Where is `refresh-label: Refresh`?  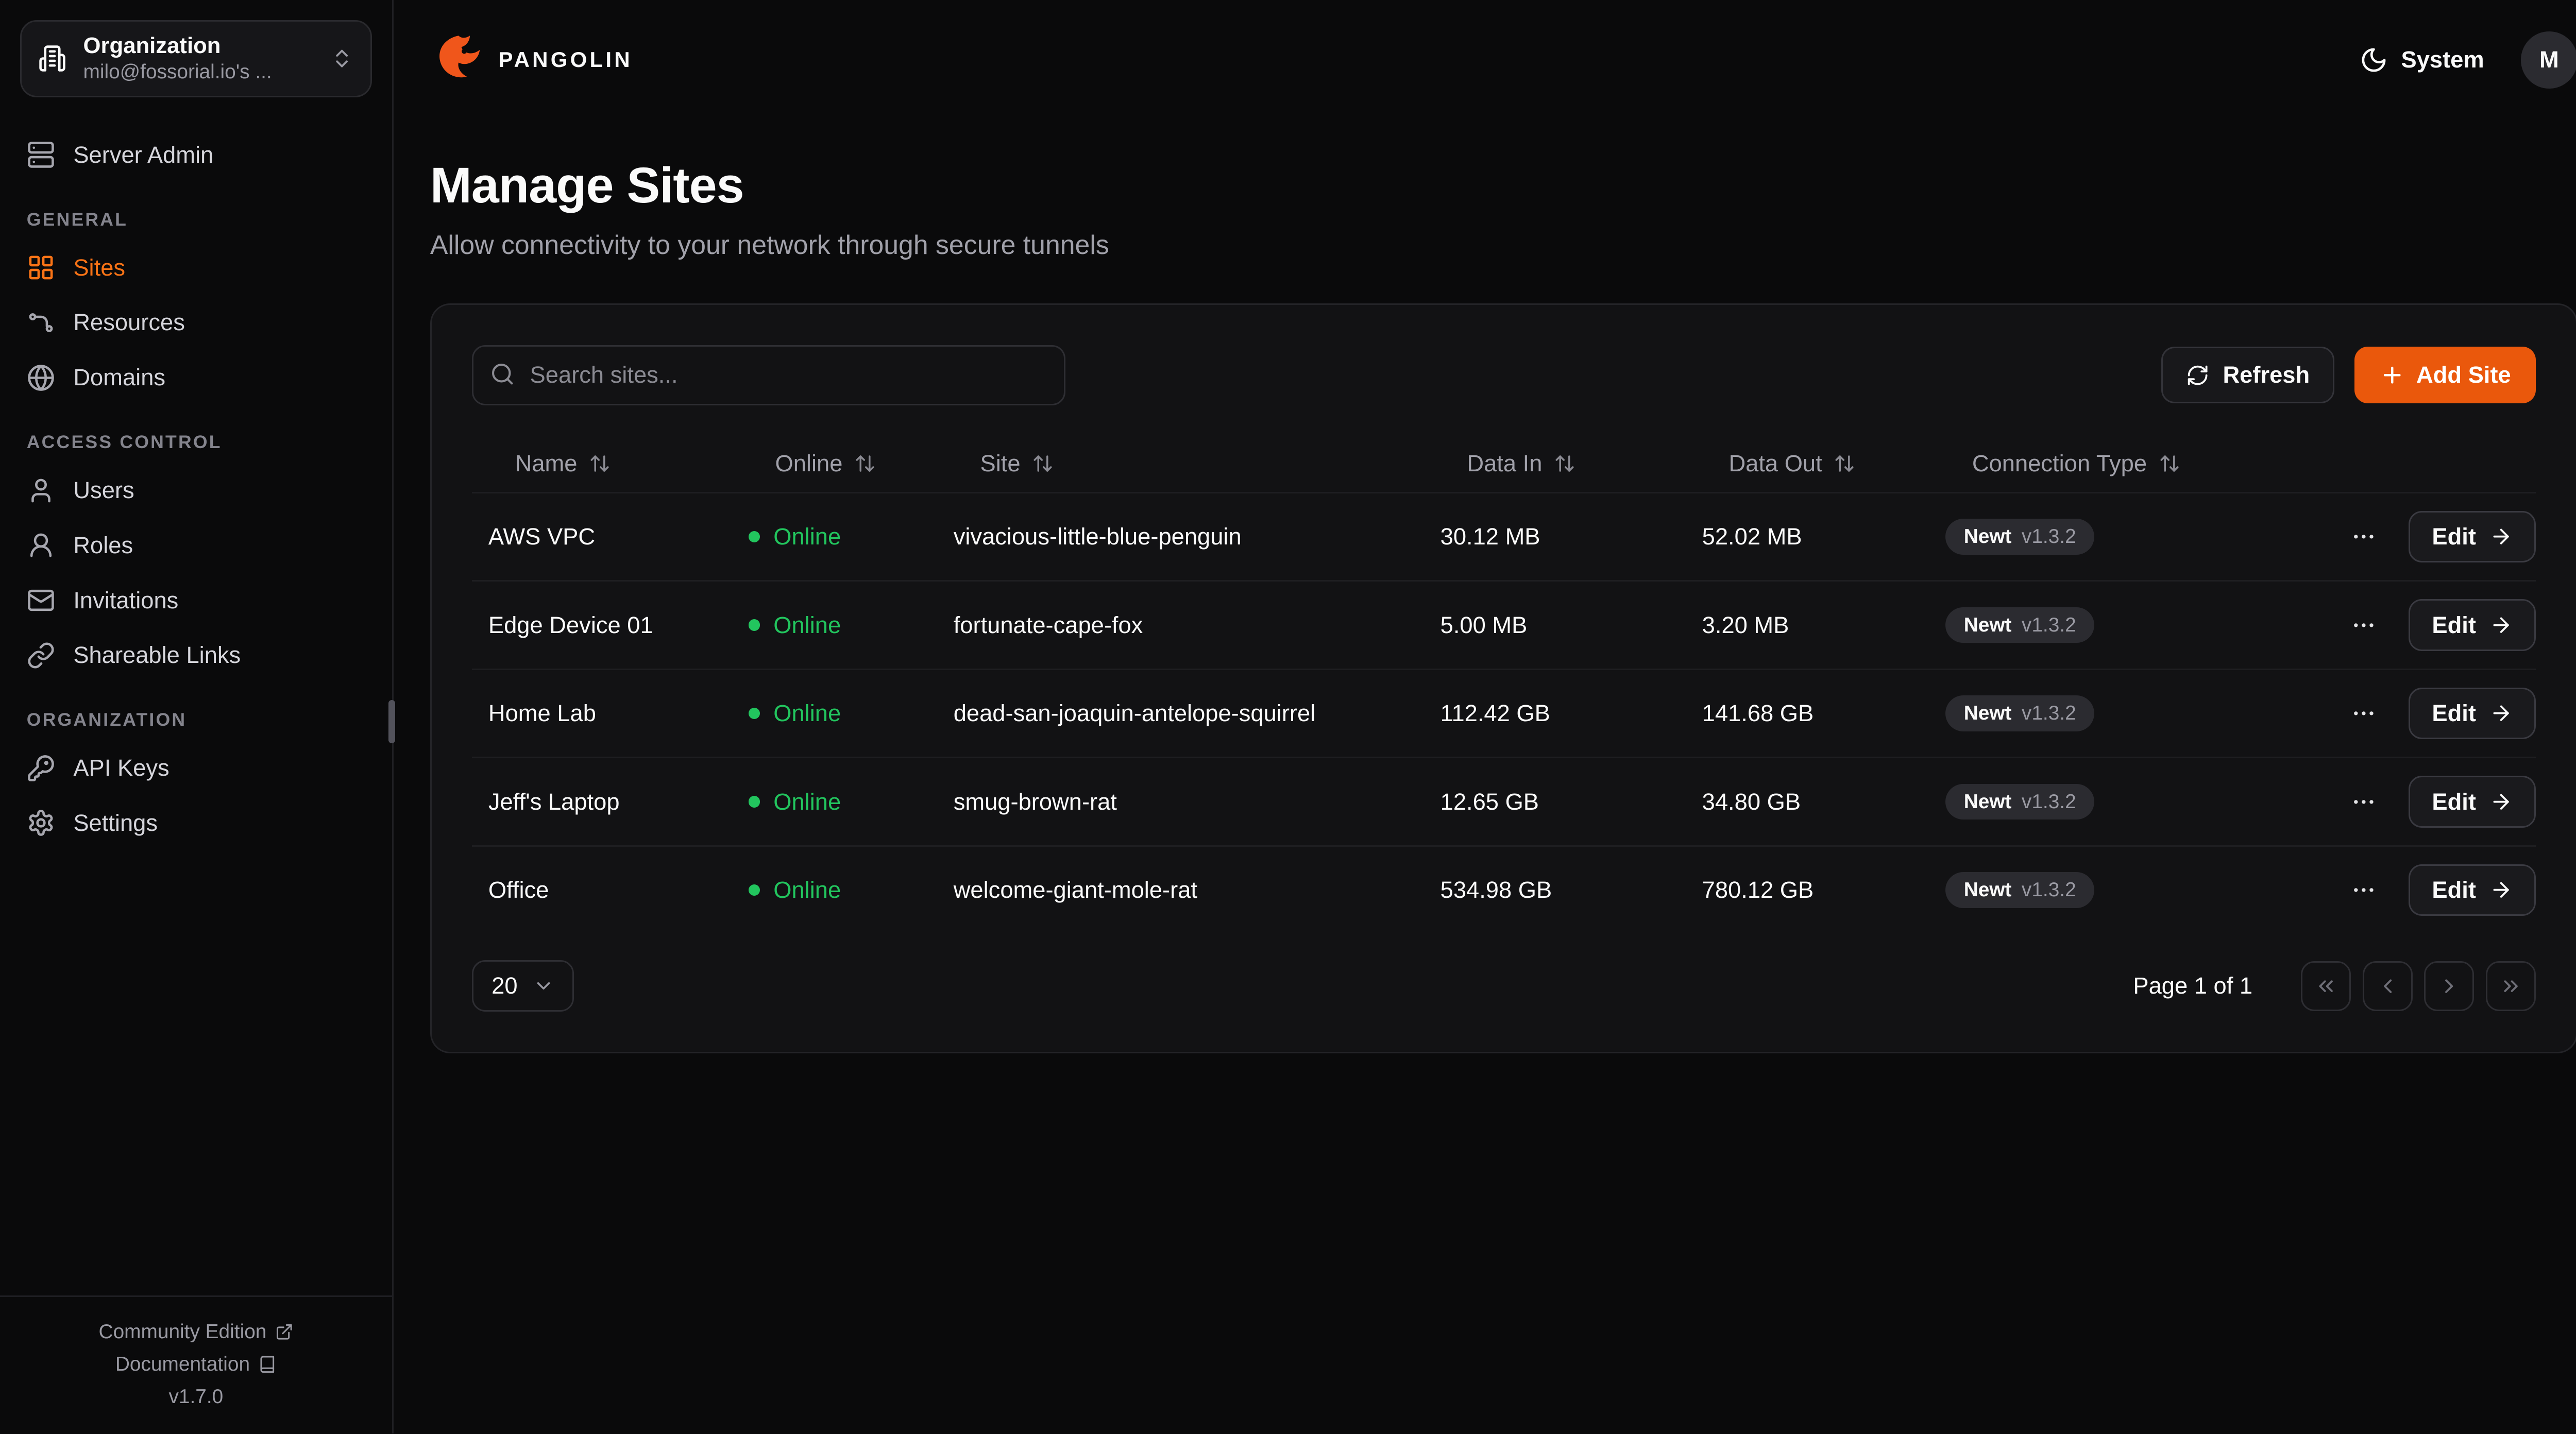 refresh-label: Refresh is located at coordinates (2266, 375).